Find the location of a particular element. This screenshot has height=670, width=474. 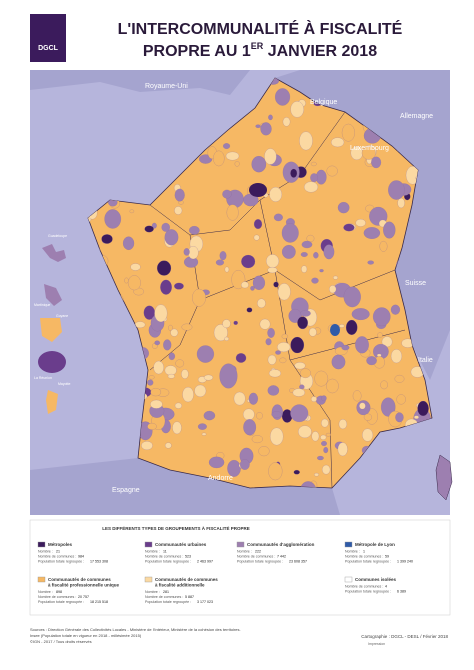

legend-item-name: Communautés d'agglomération is located at coordinates (281, 544).